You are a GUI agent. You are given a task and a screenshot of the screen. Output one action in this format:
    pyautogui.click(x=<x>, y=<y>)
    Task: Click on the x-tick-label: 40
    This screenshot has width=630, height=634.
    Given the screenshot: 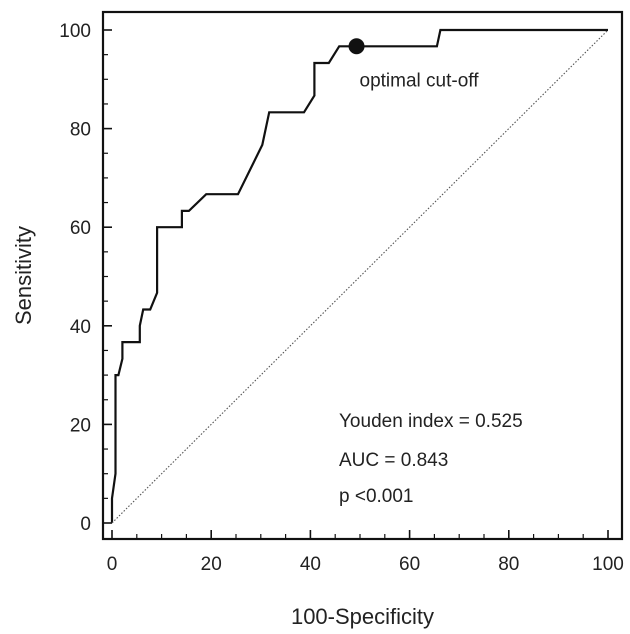 What is the action you would take?
    pyautogui.click(x=310, y=564)
    